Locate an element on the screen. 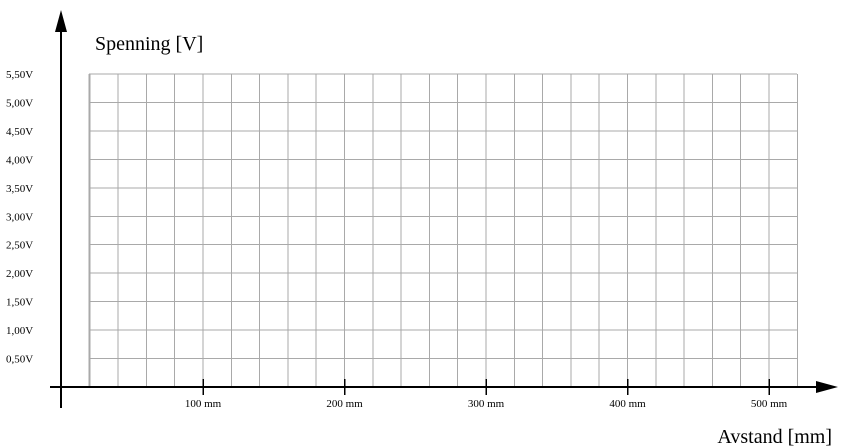 This screenshot has height=448, width=843. y-tick-label: 3,50V is located at coordinates (19, 189).